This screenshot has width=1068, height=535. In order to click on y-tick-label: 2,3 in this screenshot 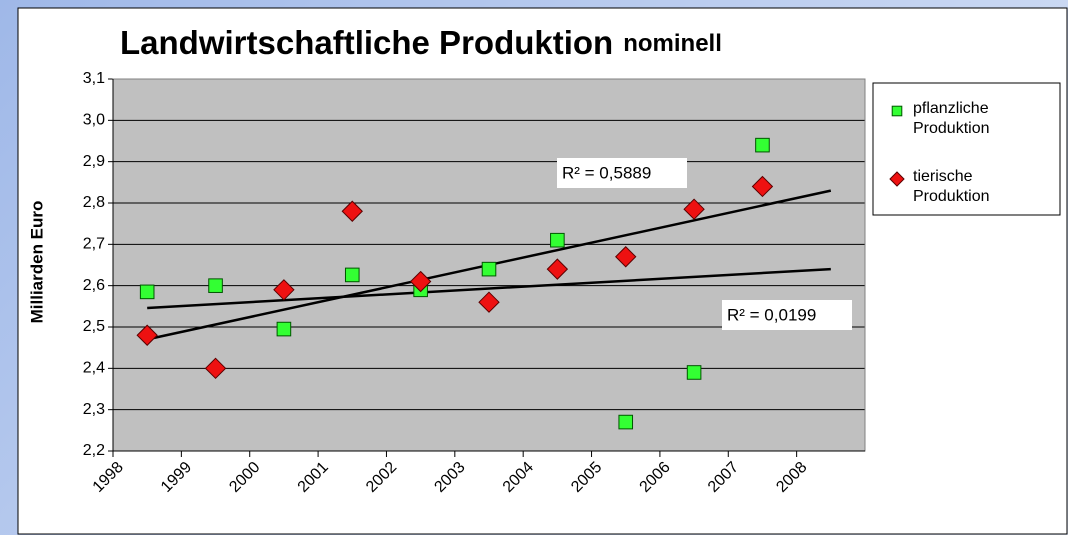, I will do `click(94, 409)`.